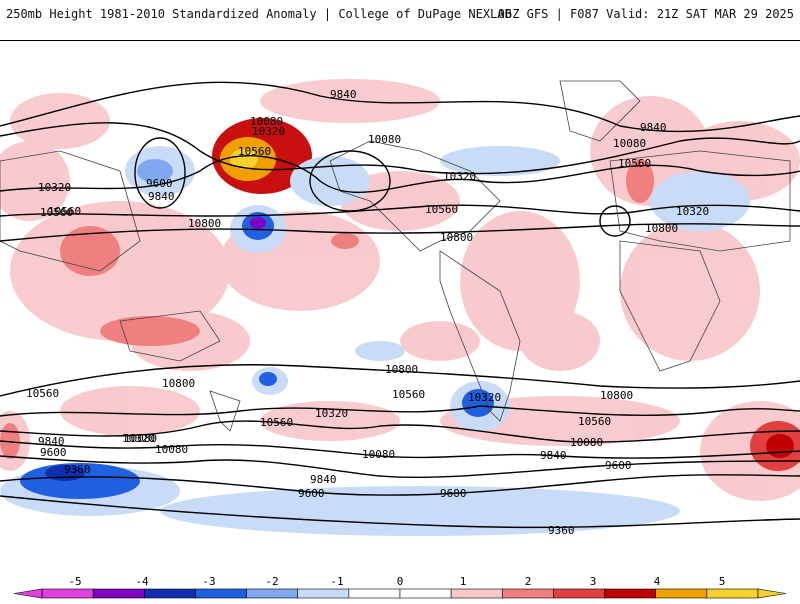 Image resolution: width=800 pixels, height=604 pixels. I want to click on colorbar-tick: -2, so click(271, 581).